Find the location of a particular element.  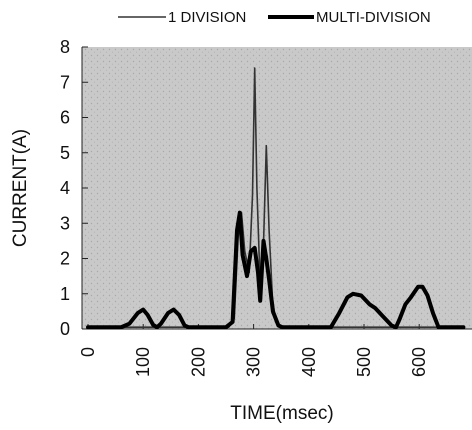

x-tick-label-0: 0 is located at coordinates (88, 352).